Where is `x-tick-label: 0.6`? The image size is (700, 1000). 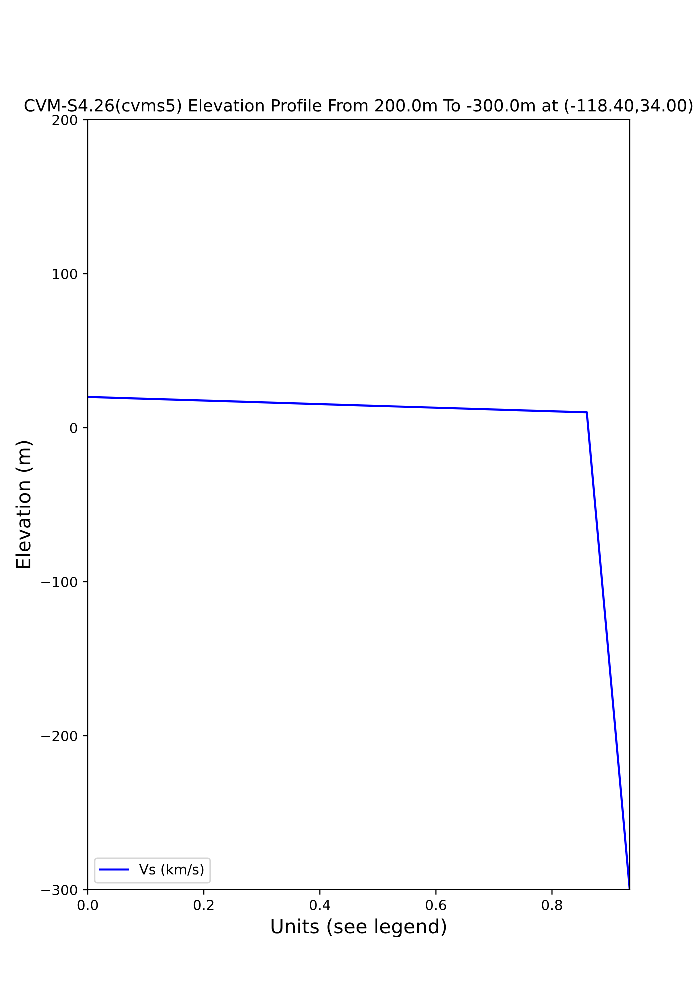 x-tick-label: 0.6 is located at coordinates (436, 905).